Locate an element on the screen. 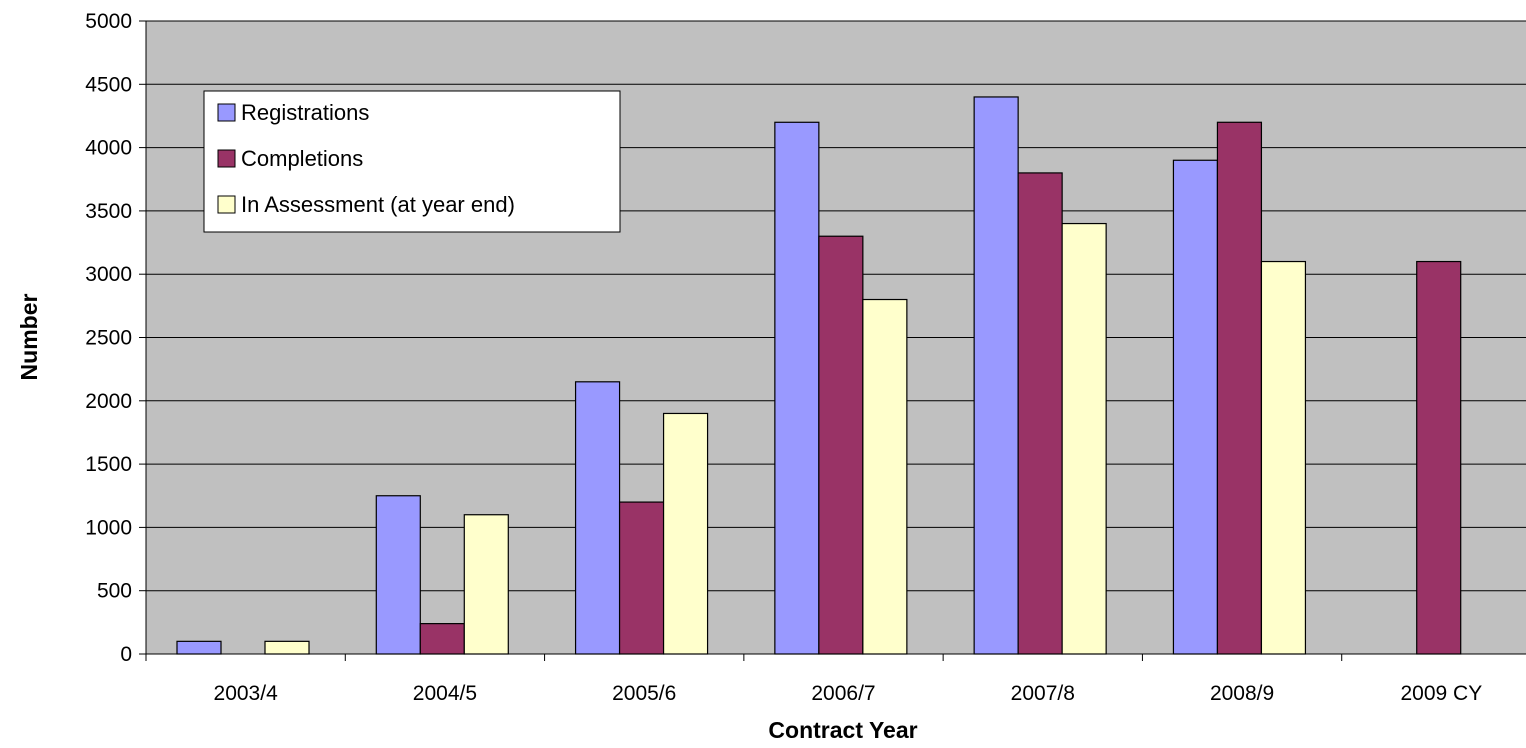  x-tick-label: 2003/4 is located at coordinates (246, 693).